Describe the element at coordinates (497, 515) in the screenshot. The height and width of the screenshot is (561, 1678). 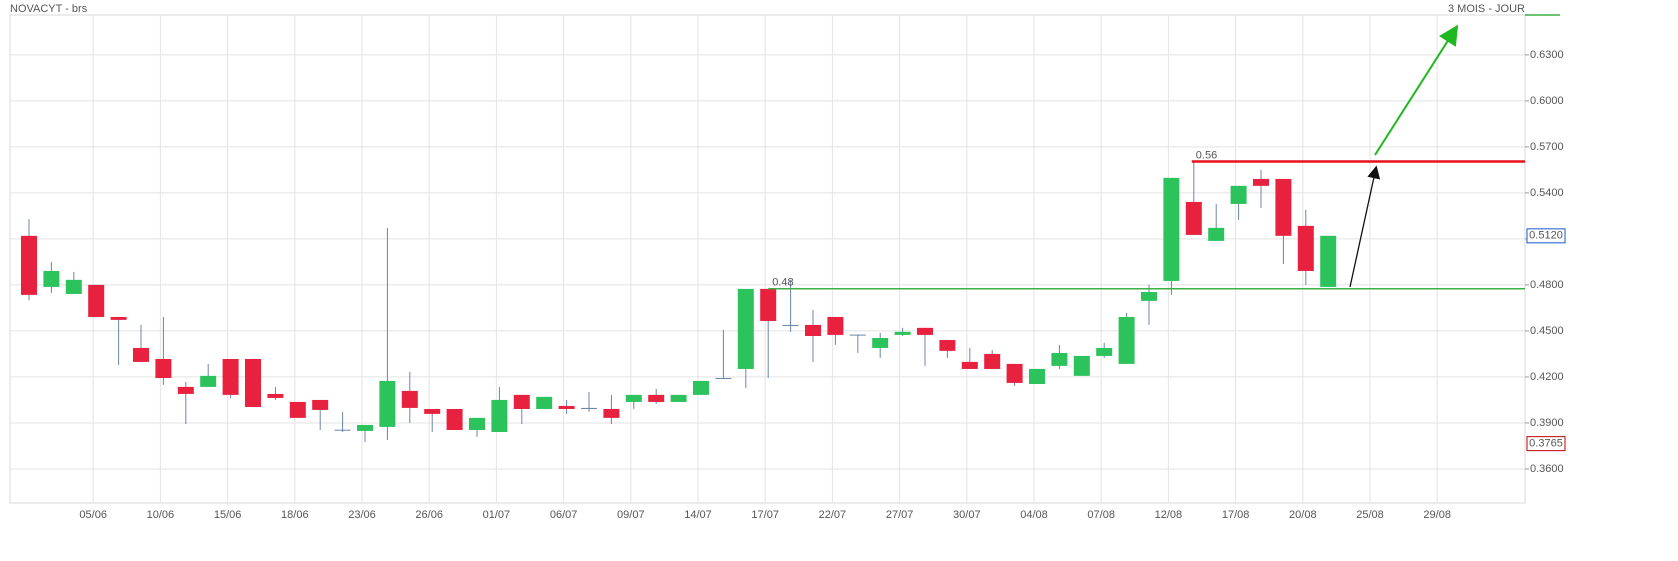
I see `x-tick-label: 01/07` at that location.